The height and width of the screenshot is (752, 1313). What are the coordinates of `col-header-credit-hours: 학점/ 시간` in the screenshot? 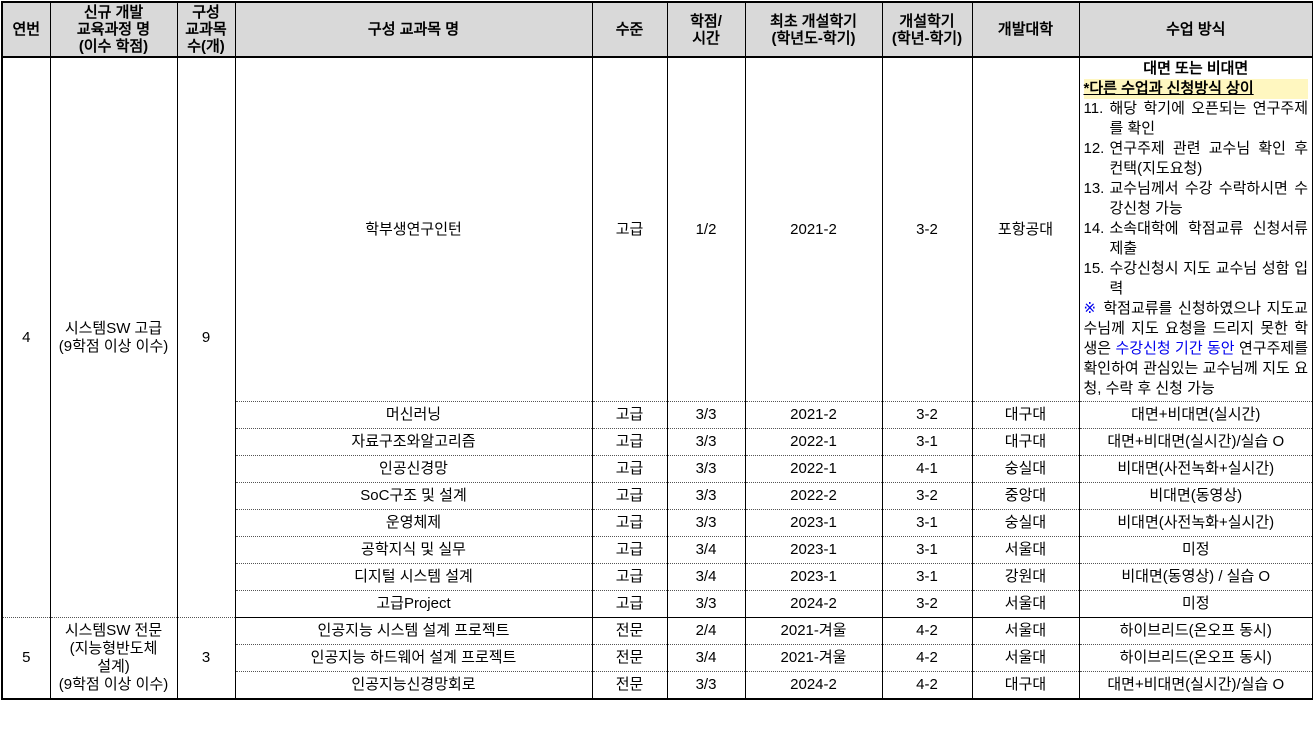 It's located at (706, 29).